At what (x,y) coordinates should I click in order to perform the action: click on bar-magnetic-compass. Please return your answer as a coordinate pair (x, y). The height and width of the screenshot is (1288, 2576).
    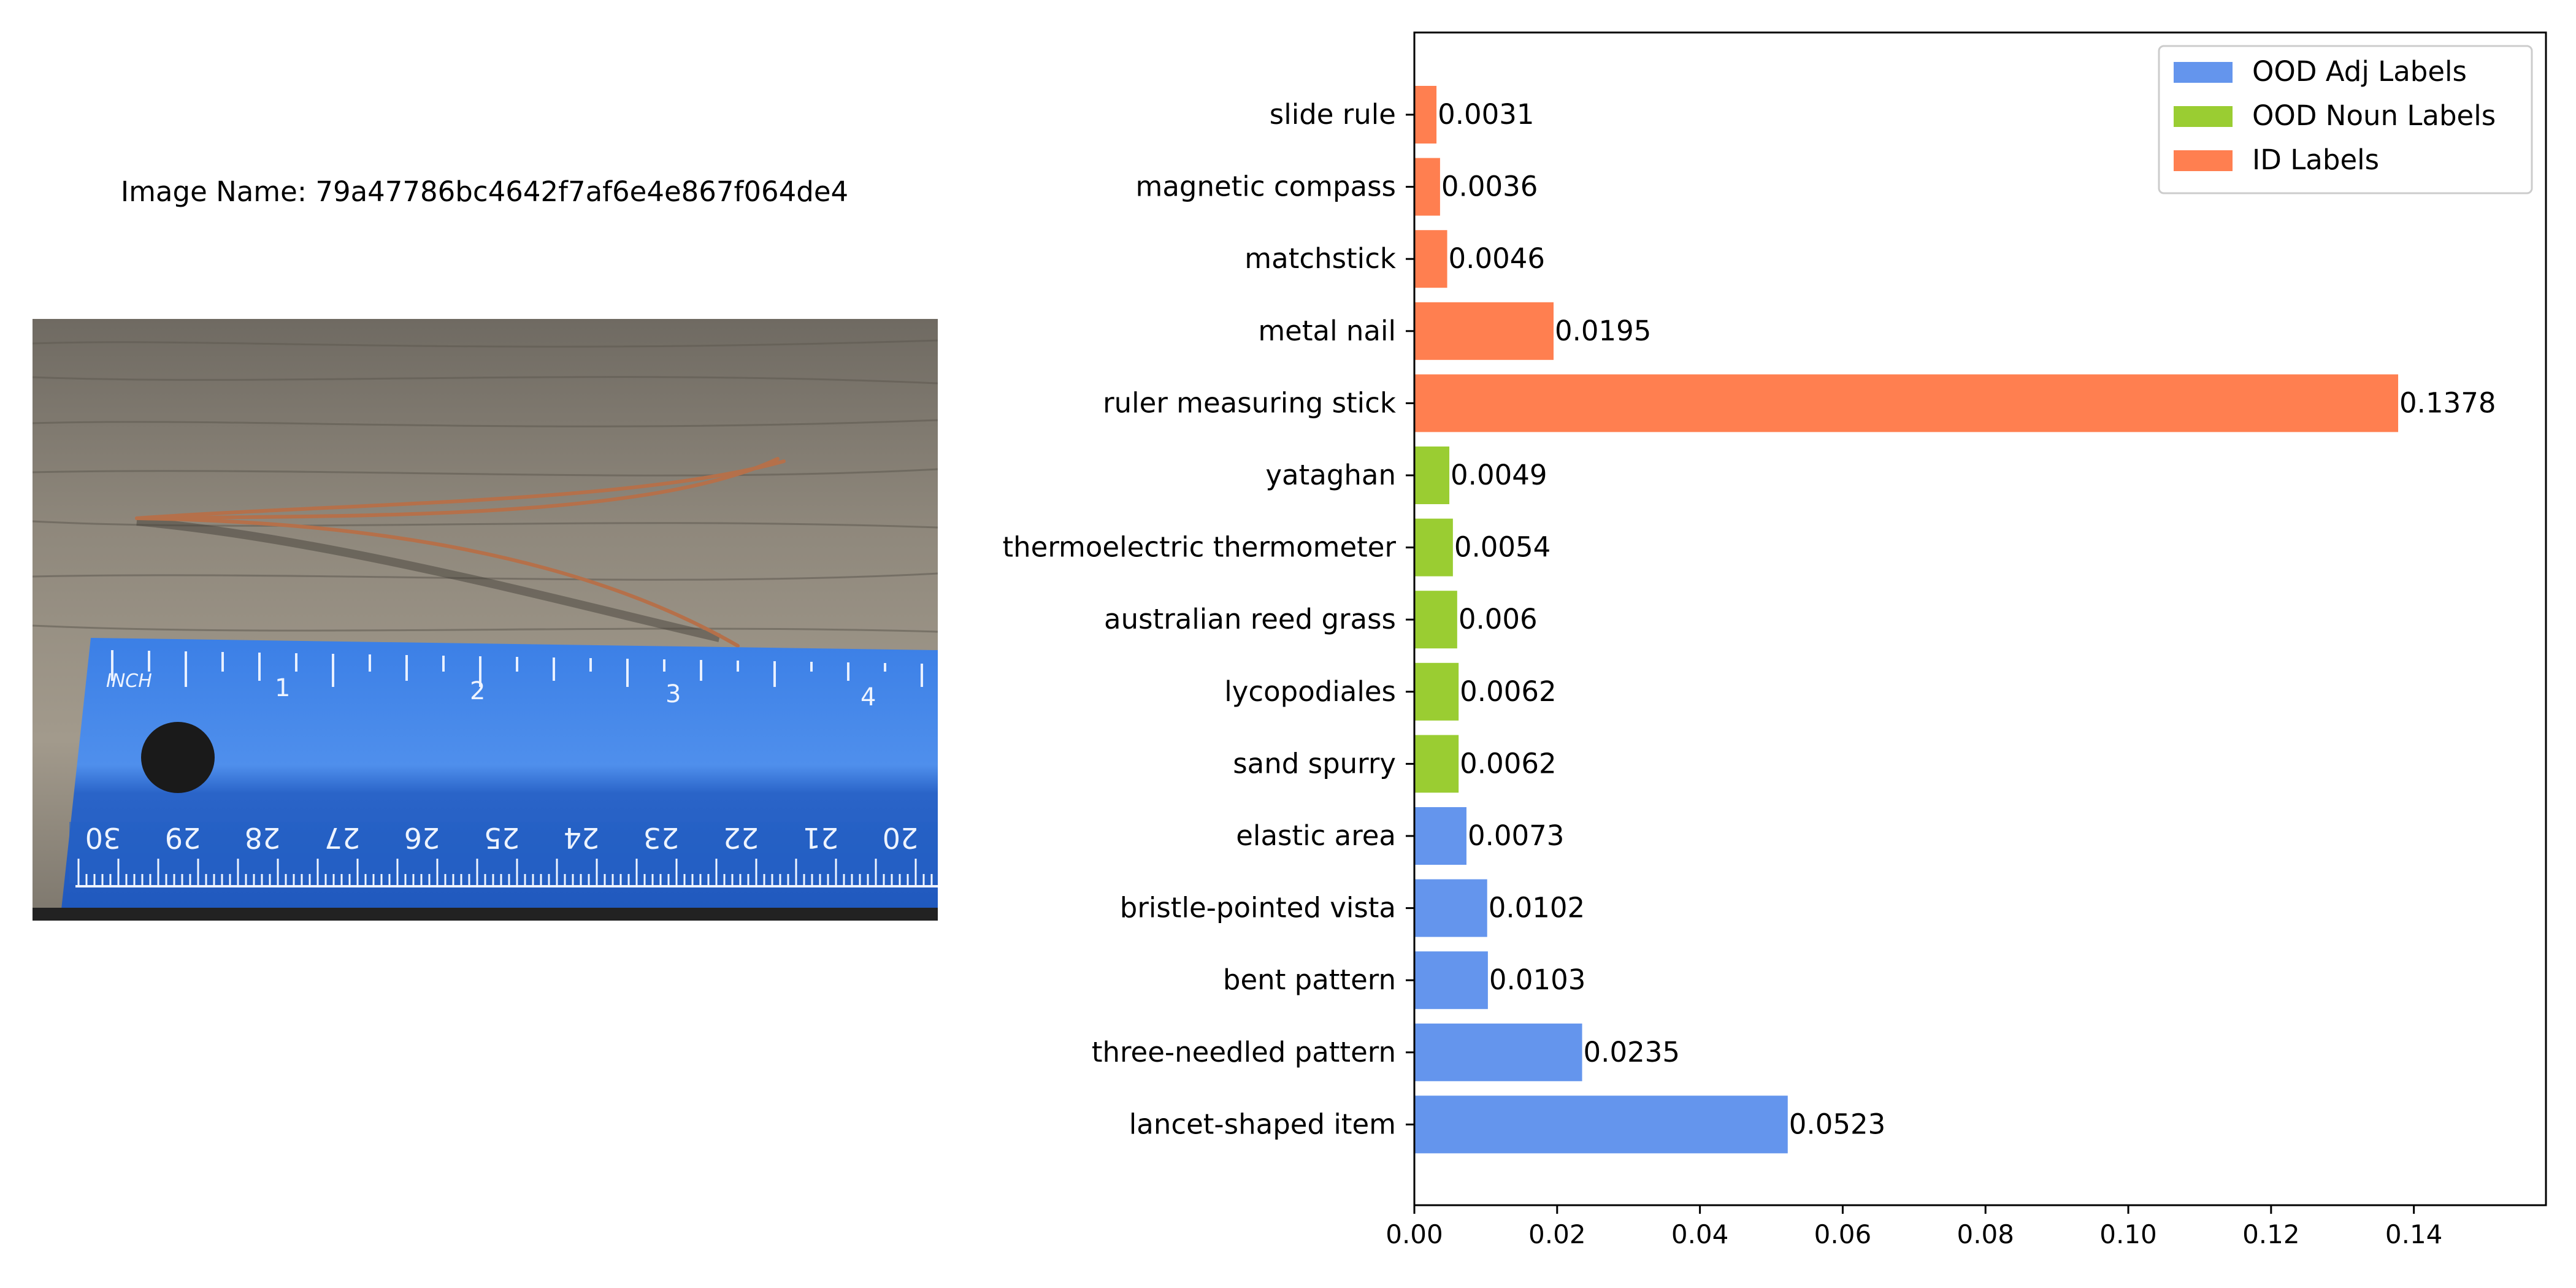
    Looking at the image, I should click on (1427, 187).